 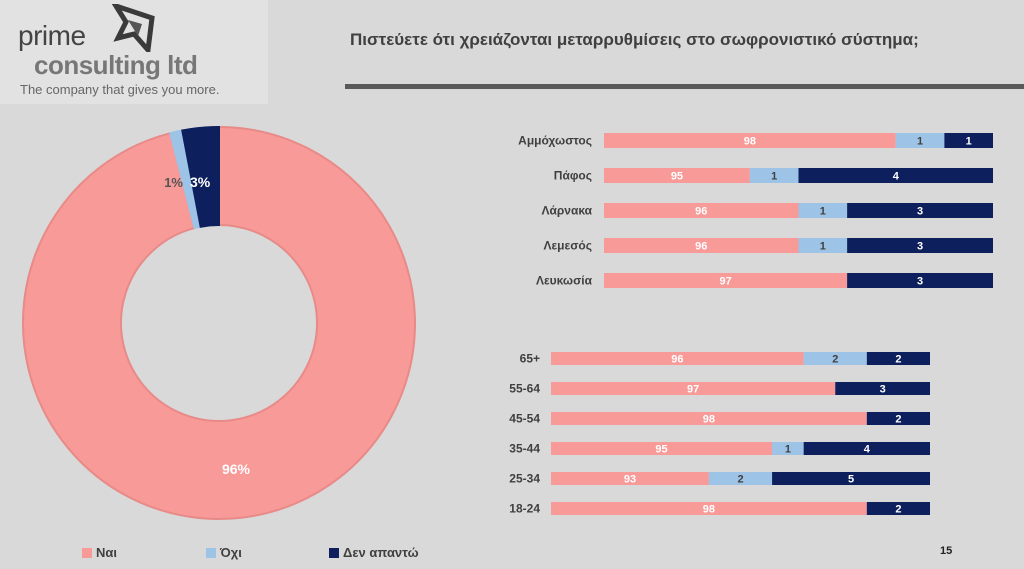 What do you see at coordinates (381, 552) in the screenshot?
I see `legend-label-na: Δεν απαντώ` at bounding box center [381, 552].